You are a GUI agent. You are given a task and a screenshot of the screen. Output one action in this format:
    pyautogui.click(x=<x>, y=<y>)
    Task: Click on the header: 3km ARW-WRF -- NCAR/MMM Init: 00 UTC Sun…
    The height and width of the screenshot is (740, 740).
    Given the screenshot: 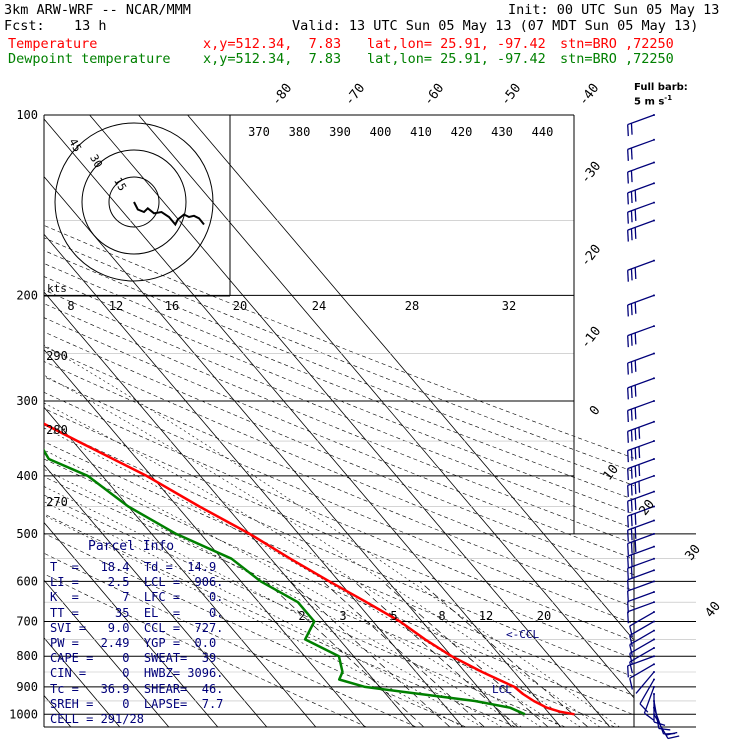 What is the action you would take?
    pyautogui.click(x=370, y=35)
    